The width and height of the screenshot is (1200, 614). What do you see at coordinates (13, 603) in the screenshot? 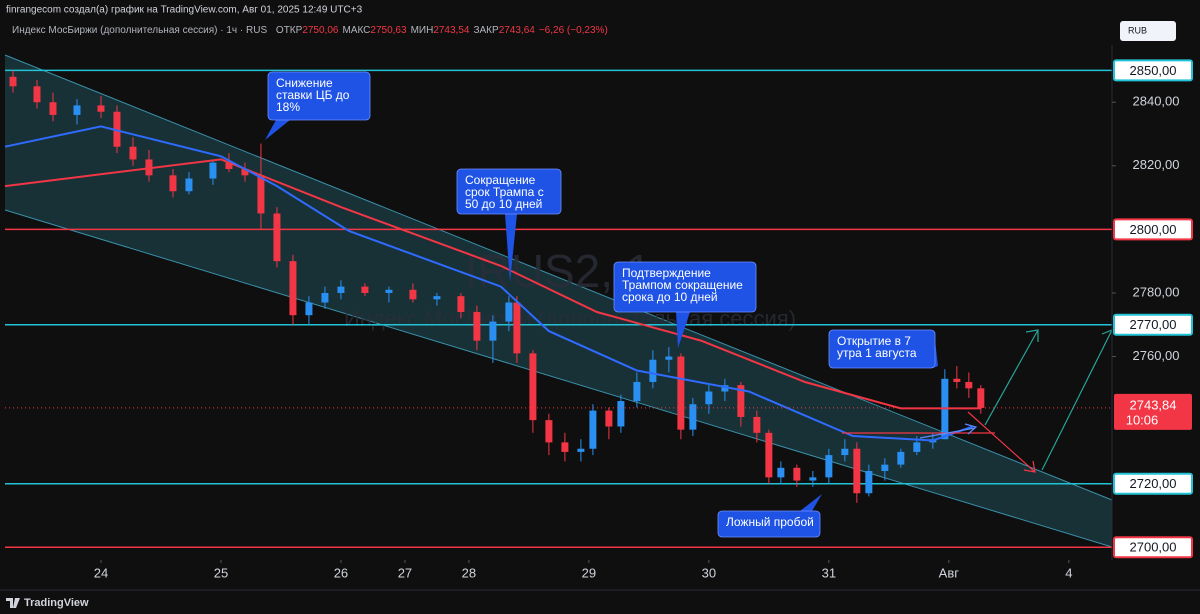
I see `footer-logo` at bounding box center [13, 603].